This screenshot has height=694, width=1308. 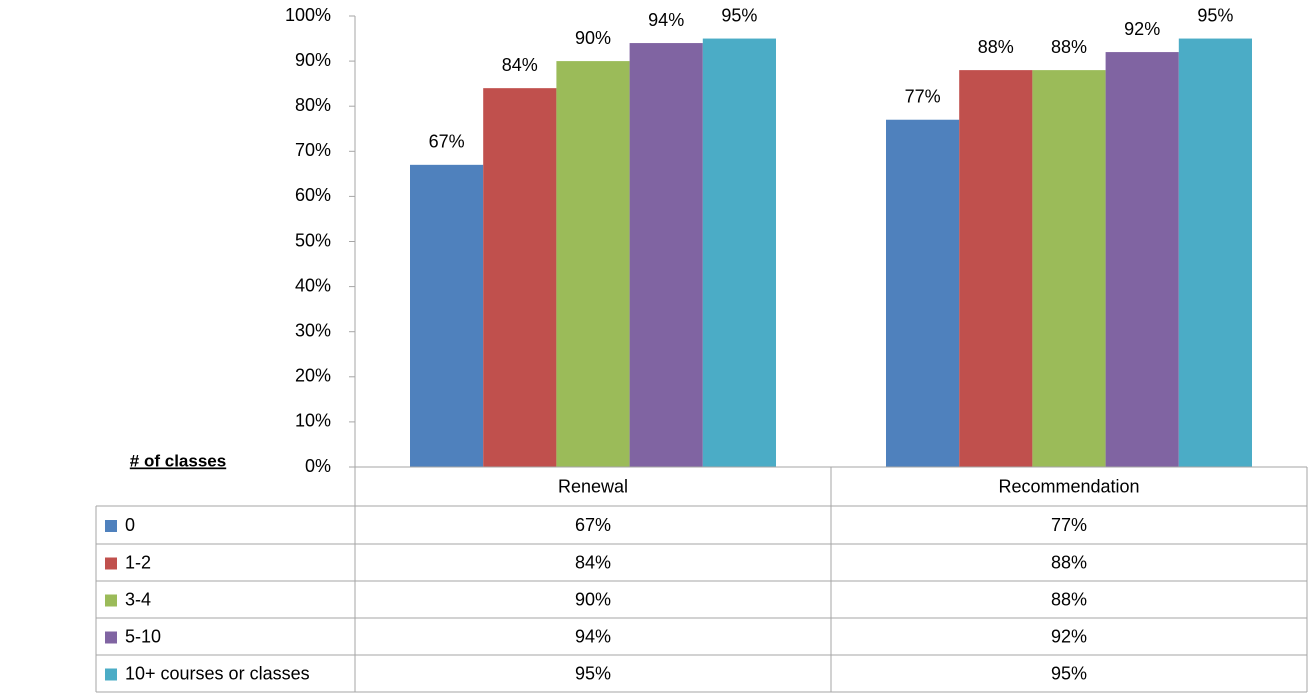 What do you see at coordinates (447, 142) in the screenshot?
I see `data-label: 67%` at bounding box center [447, 142].